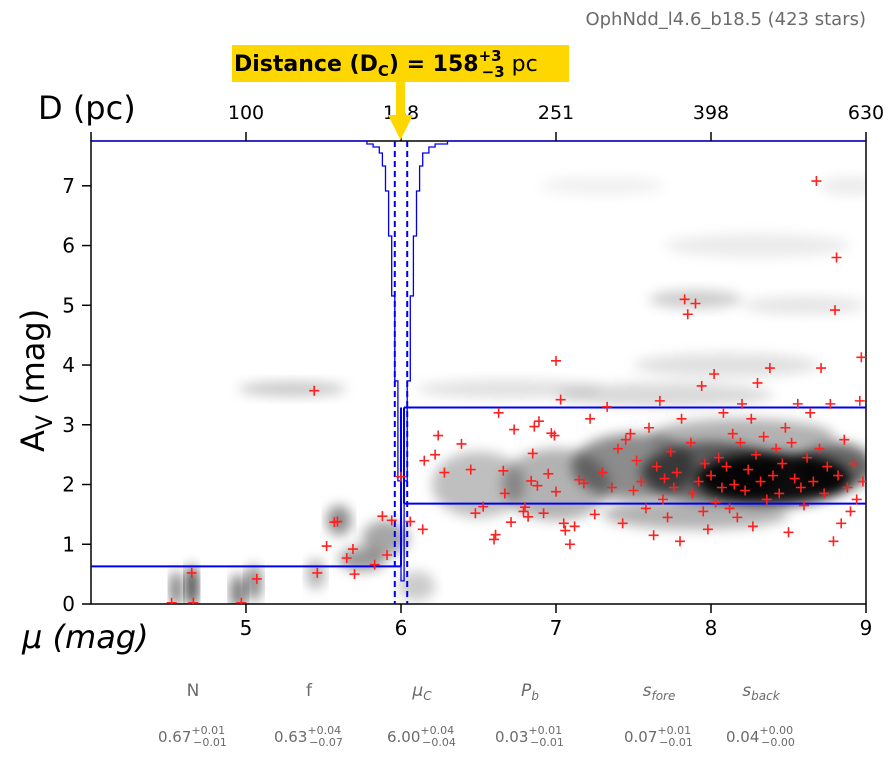 This screenshot has width=895, height=759. Describe the element at coordinates (68, 246) in the screenshot. I see `y-tick-label: 6` at that location.